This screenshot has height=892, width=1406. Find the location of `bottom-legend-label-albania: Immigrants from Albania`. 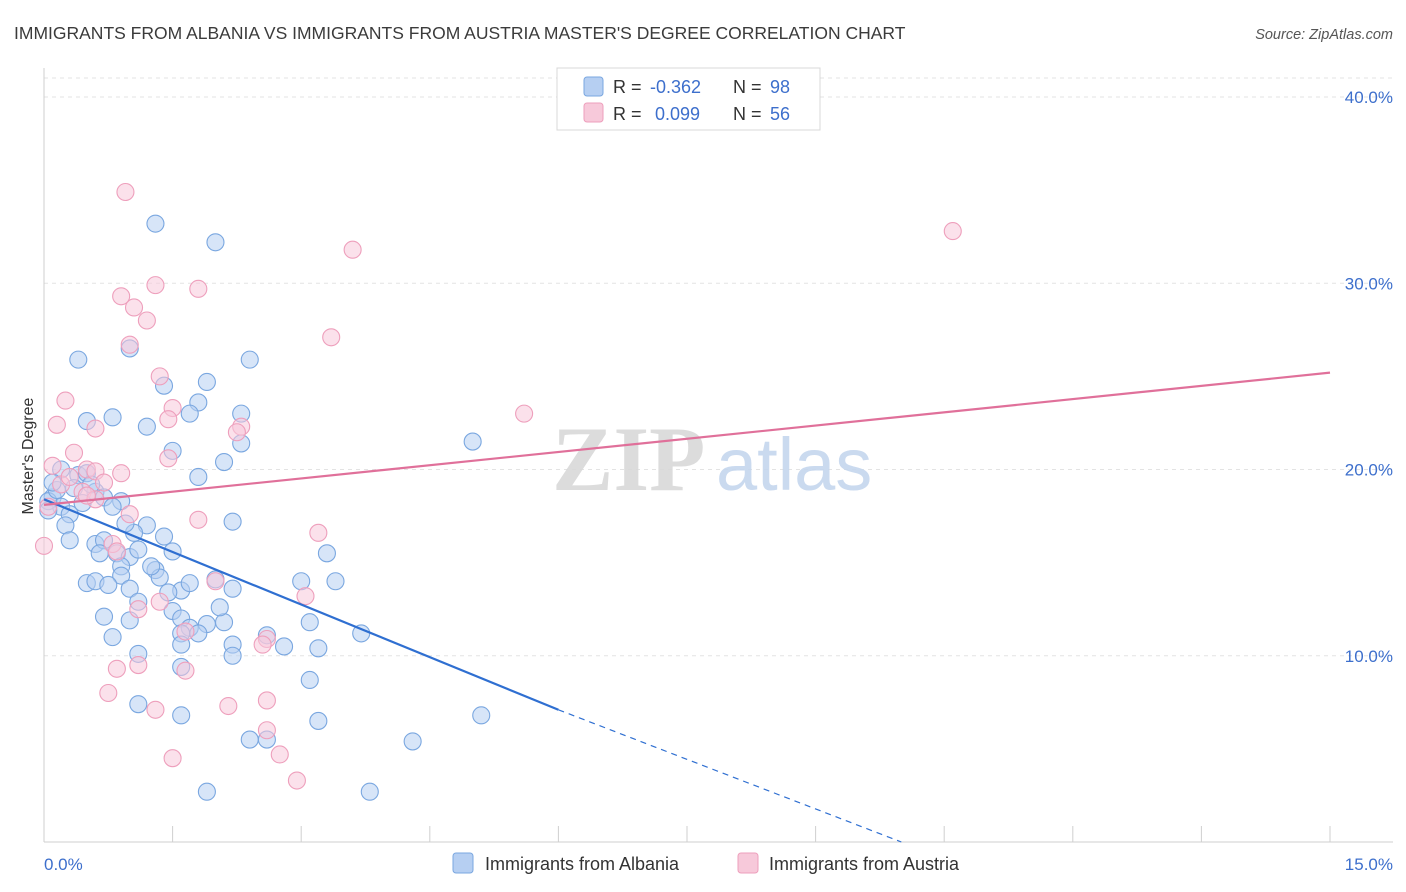

bottom-legend-label-albania: Immigrants from Albania is located at coordinates (582, 864).